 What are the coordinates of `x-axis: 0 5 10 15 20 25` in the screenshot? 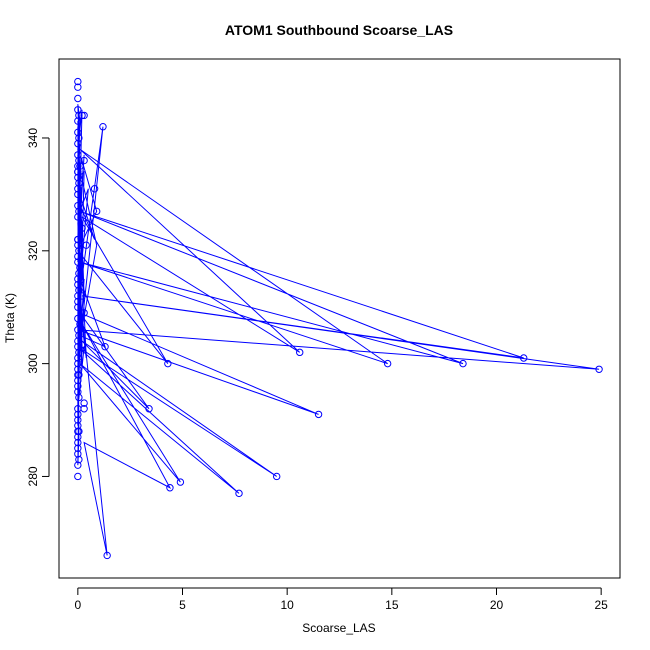 It's located at (341, 599).